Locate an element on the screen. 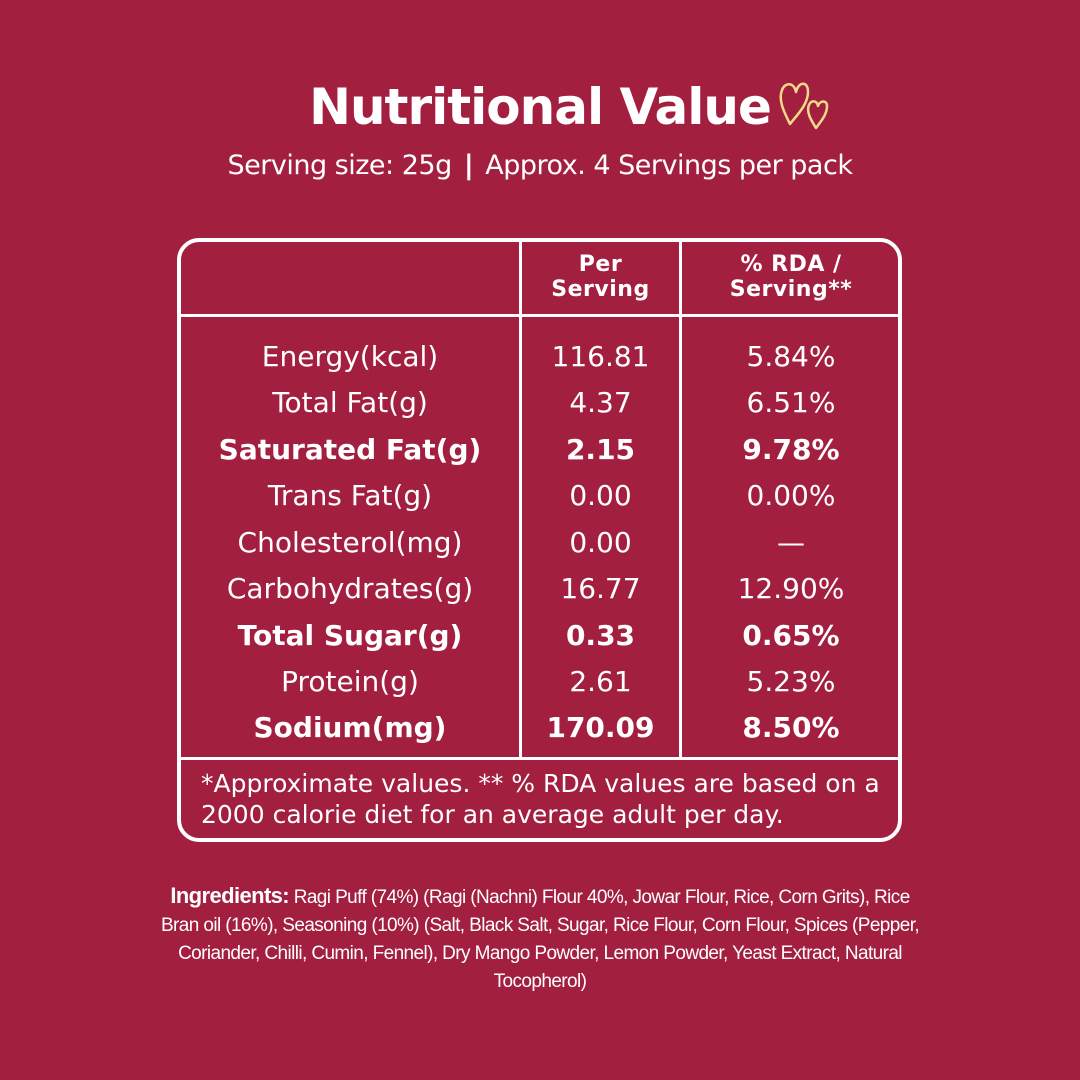  page-title: Nutritional Value is located at coordinates (540, 107).